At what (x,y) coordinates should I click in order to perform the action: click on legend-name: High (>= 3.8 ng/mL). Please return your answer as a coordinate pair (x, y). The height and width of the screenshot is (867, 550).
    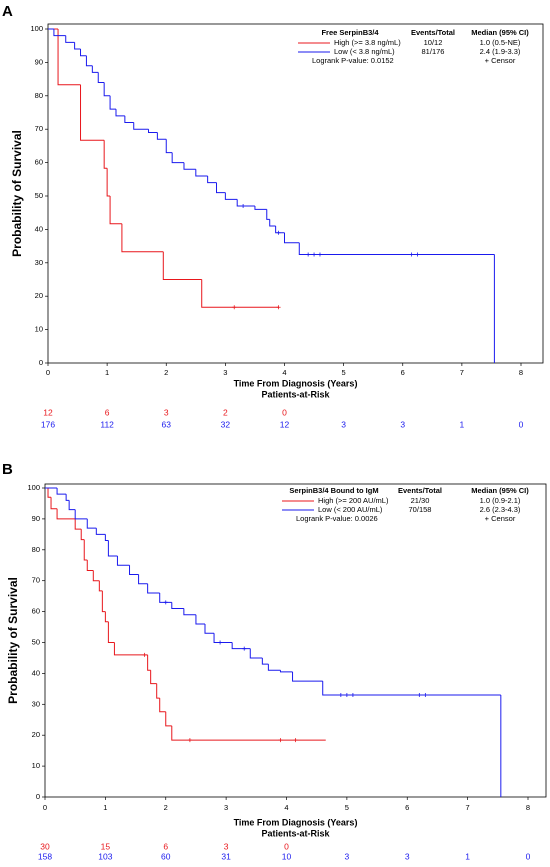
    Looking at the image, I should click on (367, 42).